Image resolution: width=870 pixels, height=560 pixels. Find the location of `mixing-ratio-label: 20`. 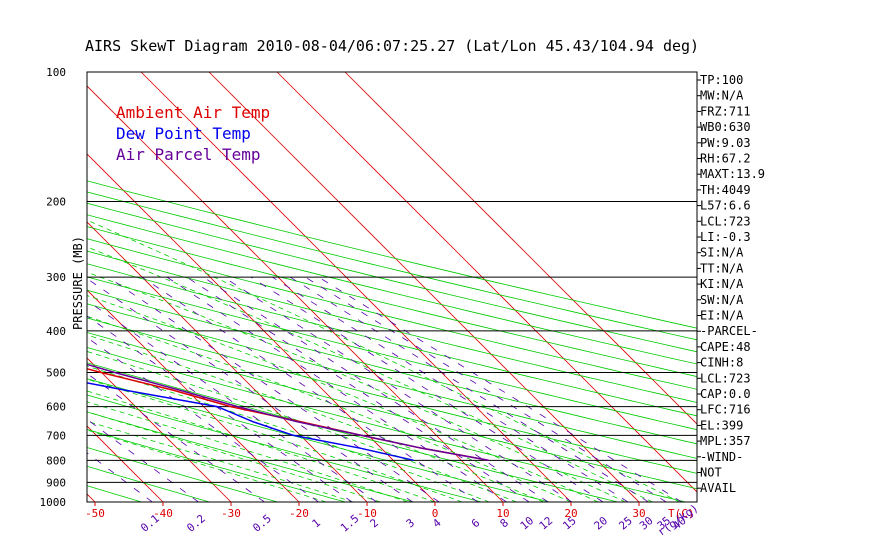

mixing-ratio-label: 20 is located at coordinates (601, 523).